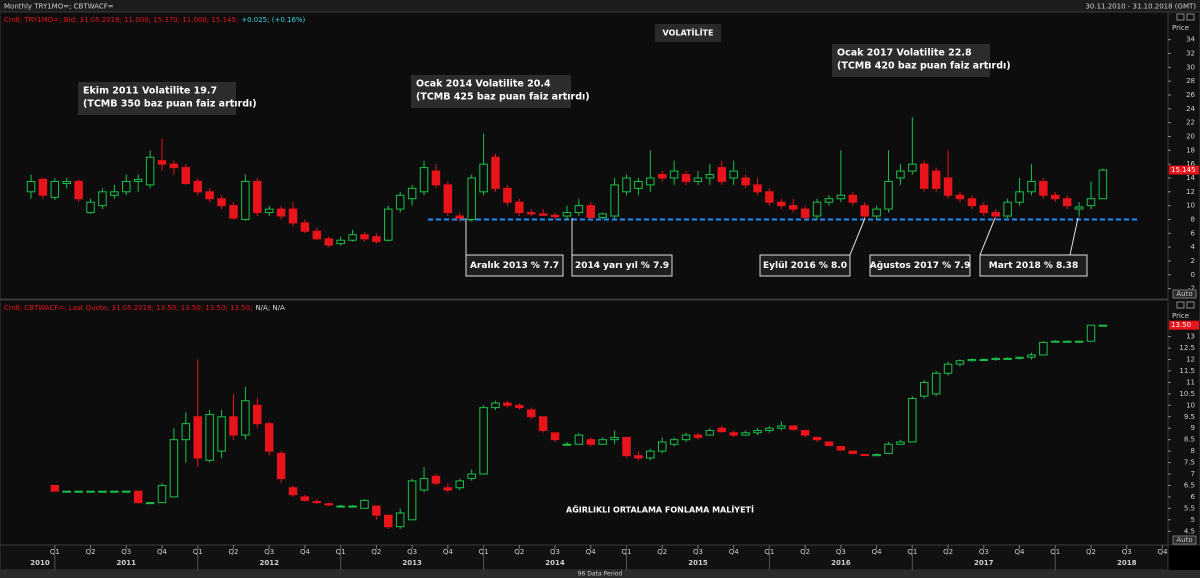 The height and width of the screenshot is (578, 1200). I want to click on window-title: Monthly TRY1MO=; CBTWACF=, so click(59, 7).